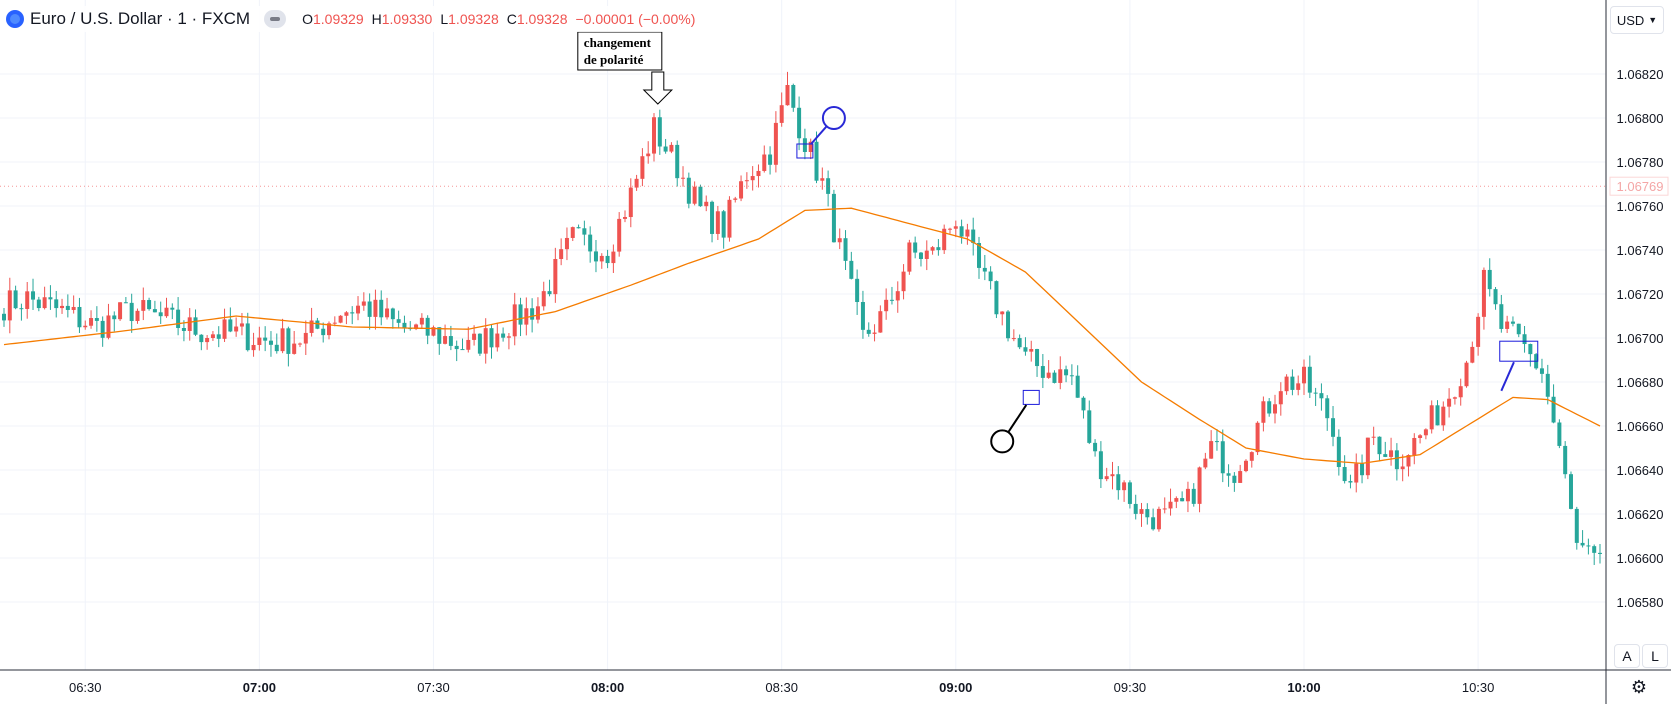 The image size is (1671, 704). I want to click on marker-box, so click(1519, 351).